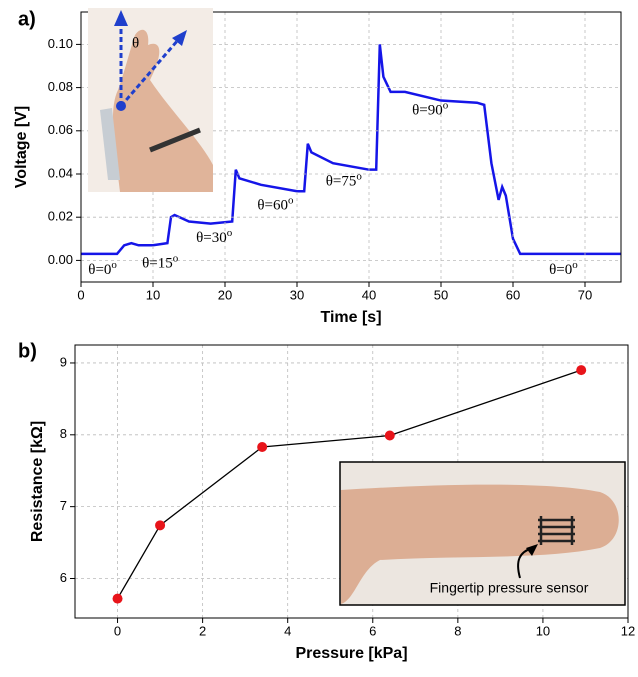 Image resolution: width=638 pixels, height=677 pixels. What do you see at coordinates (457, 630) in the screenshot?
I see `x-tick-label: 8` at bounding box center [457, 630].